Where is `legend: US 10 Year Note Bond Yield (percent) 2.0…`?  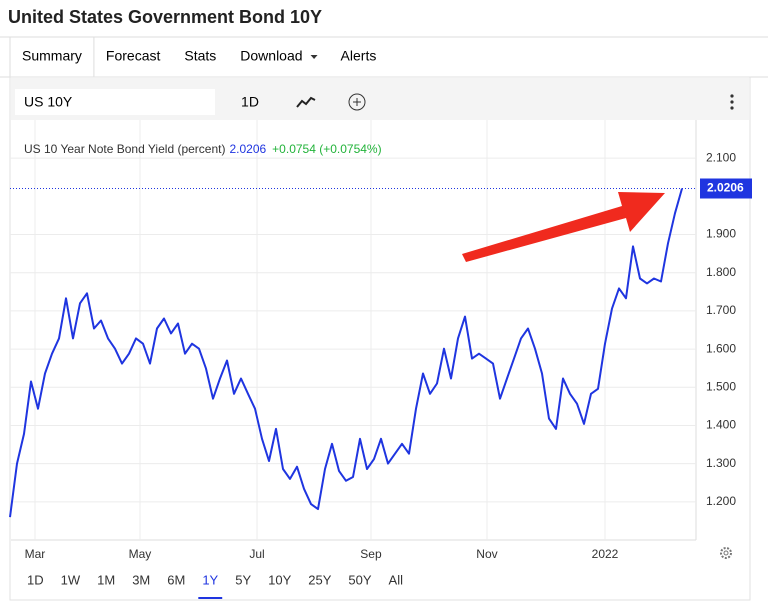 legend: US 10 Year Note Bond Yield (percent) 2.0… is located at coordinates (203, 149).